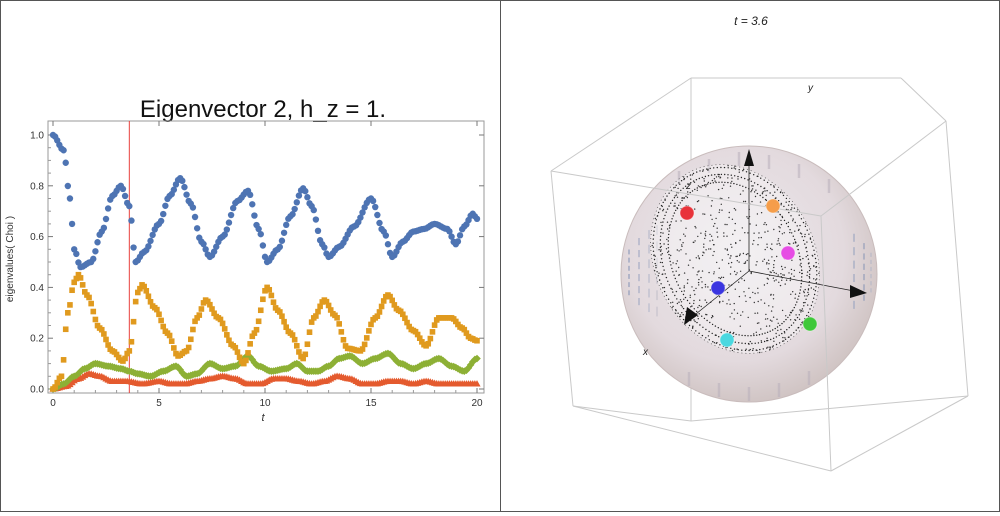  I want to click on x-tick-label: 0, so click(53, 403).